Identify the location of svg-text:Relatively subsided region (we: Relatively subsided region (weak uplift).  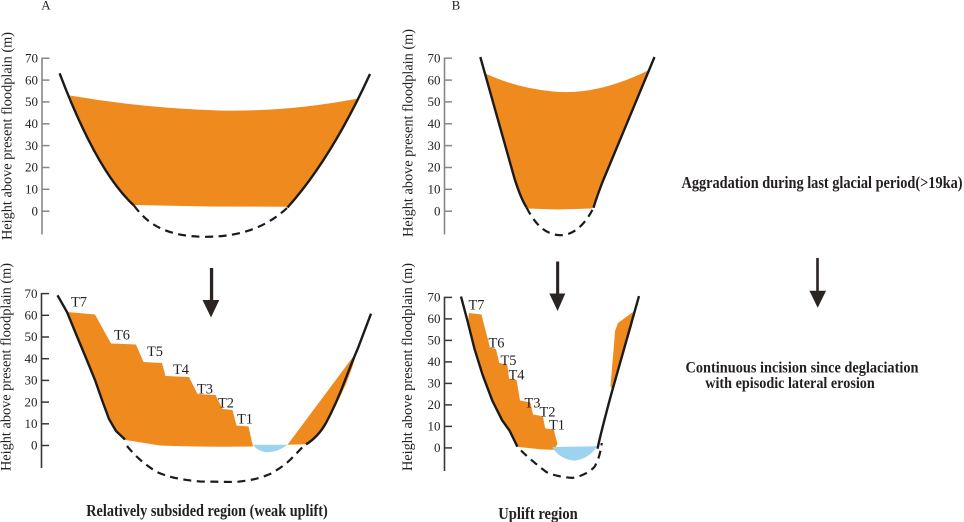
(207, 510).